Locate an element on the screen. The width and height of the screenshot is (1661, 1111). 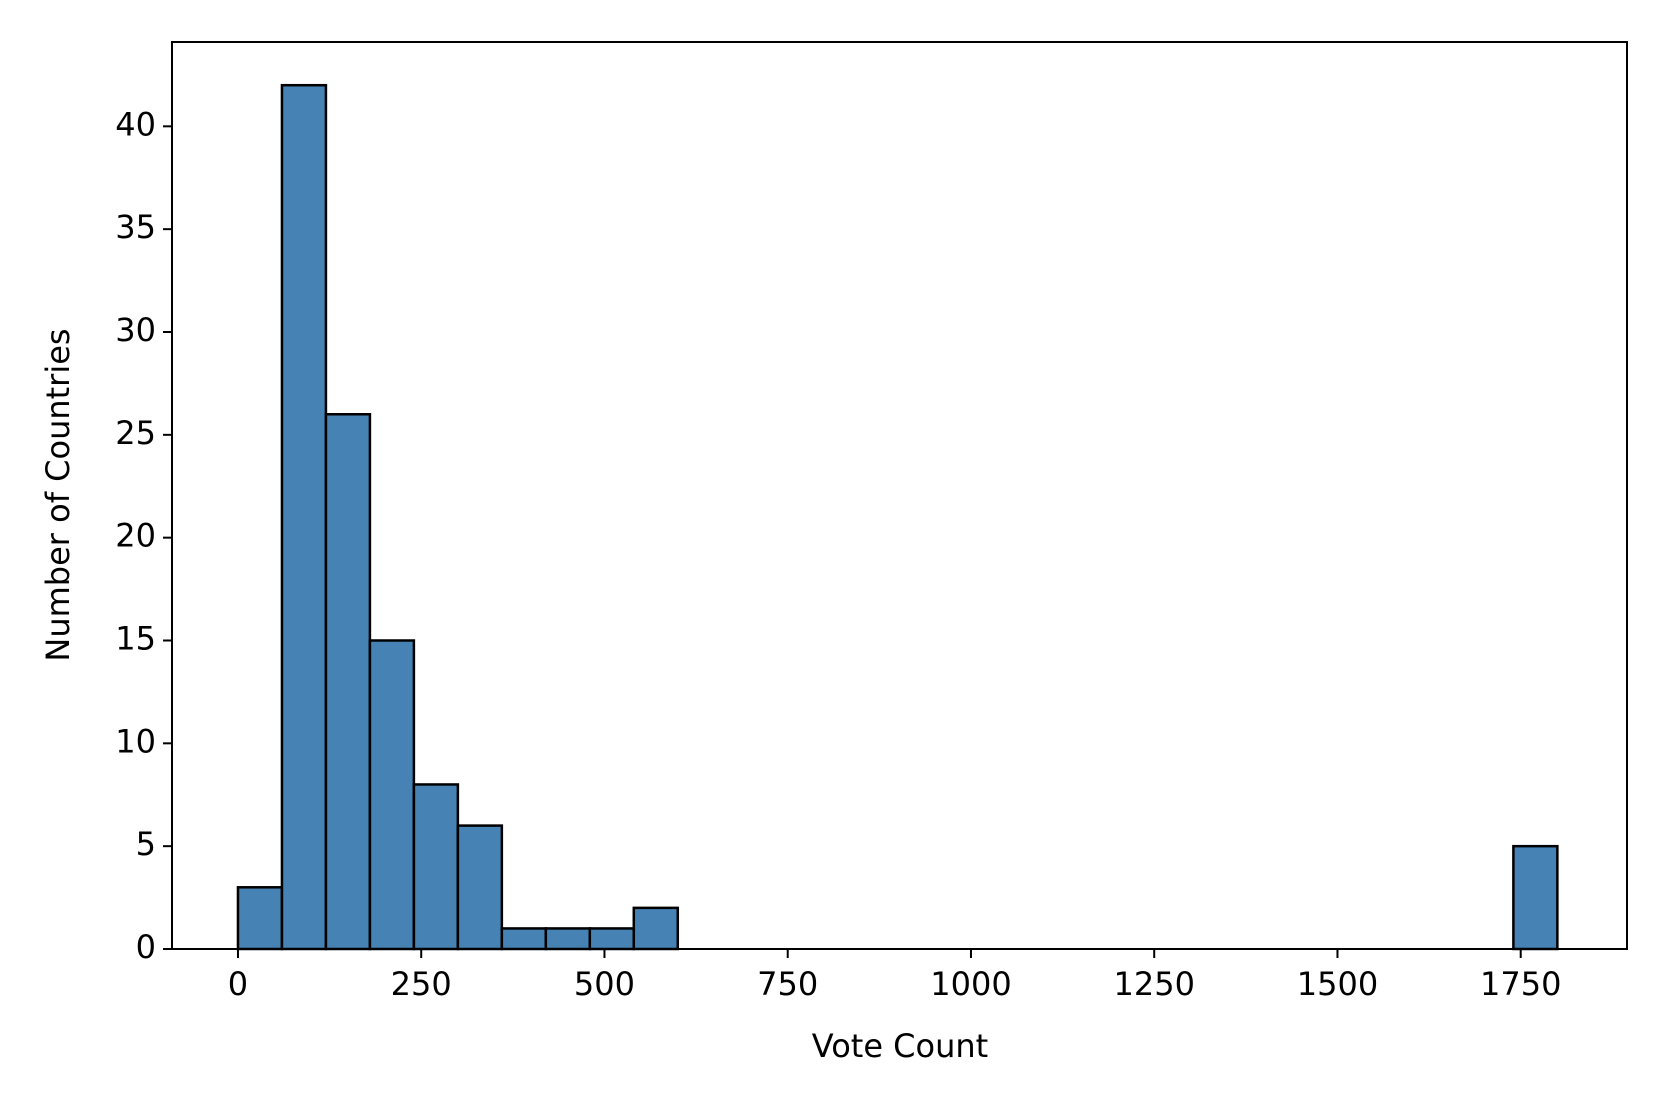
x-tick-label: 1250 is located at coordinates (1153, 984).